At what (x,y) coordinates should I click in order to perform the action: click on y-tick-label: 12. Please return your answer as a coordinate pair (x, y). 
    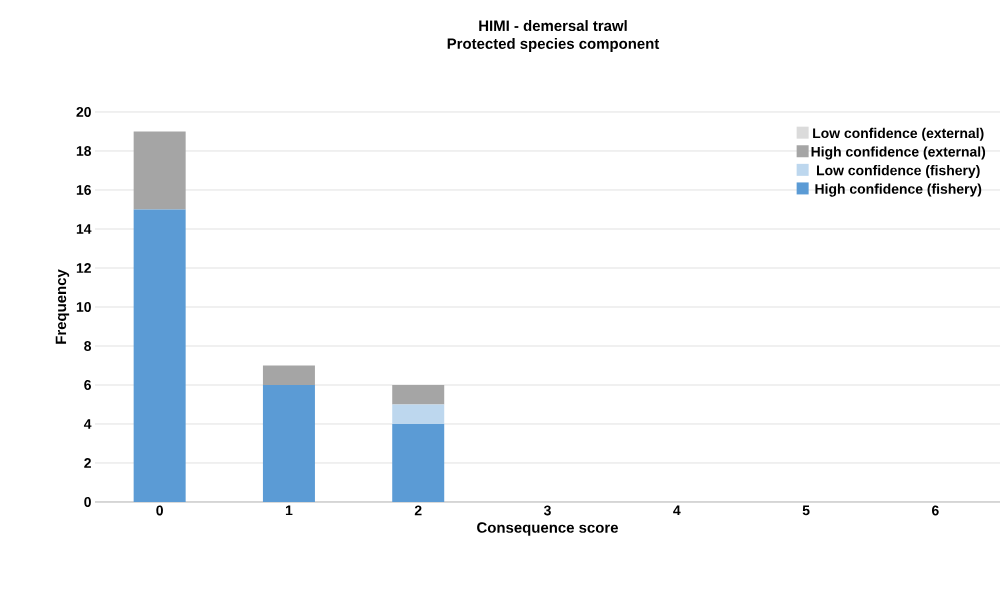
    Looking at the image, I should click on (83, 268).